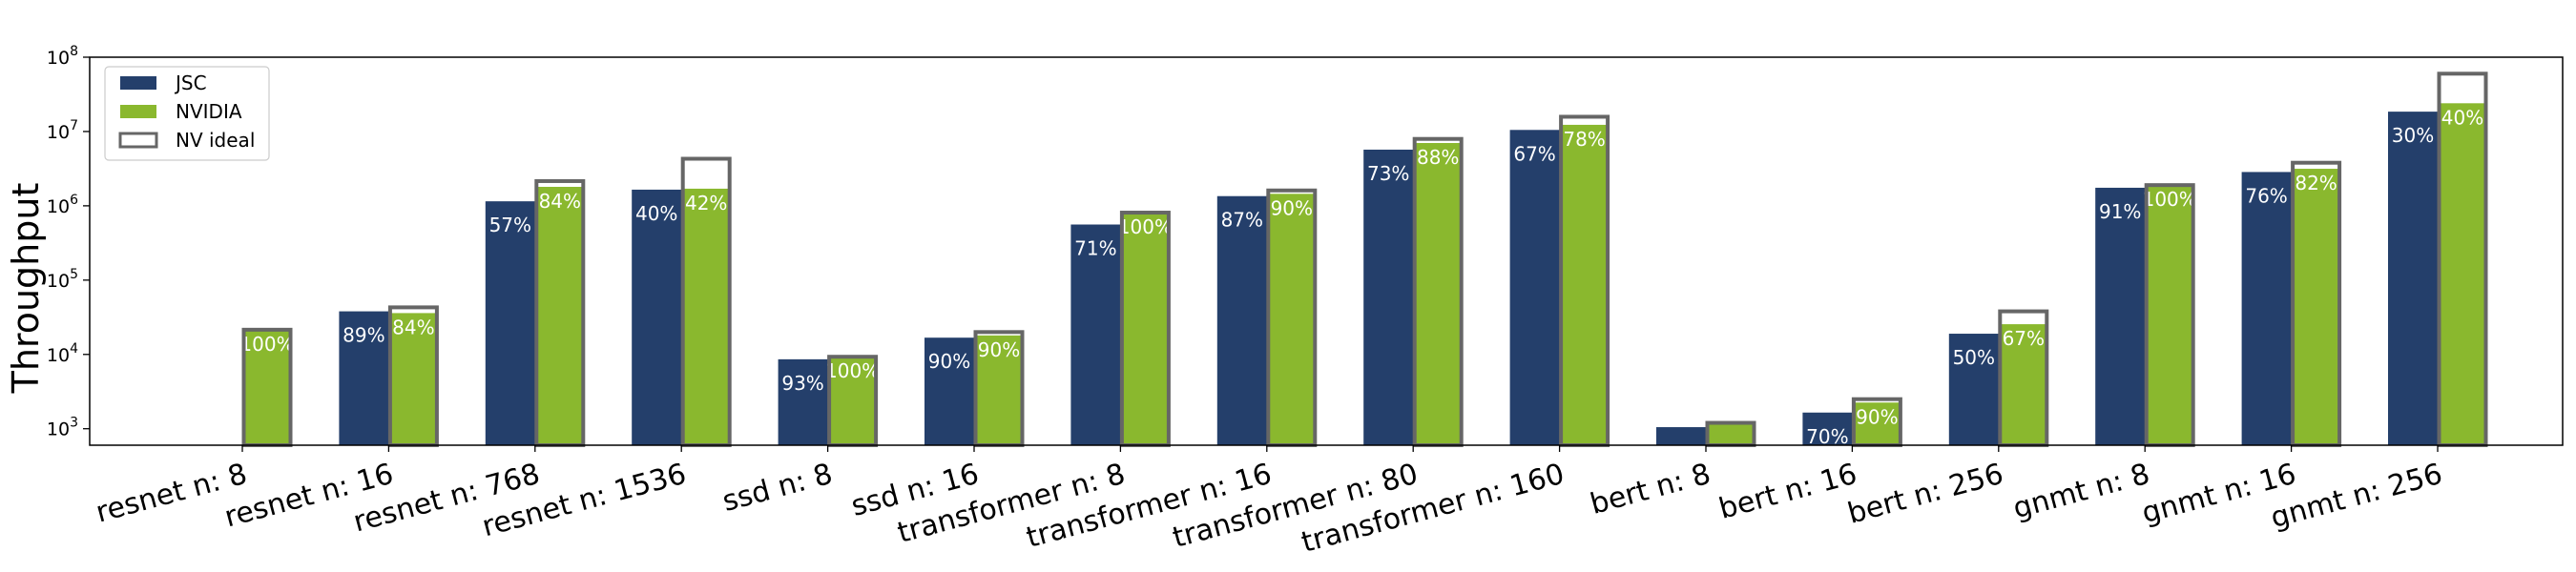 The width and height of the screenshot is (2576, 572). Describe the element at coordinates (74, 423) in the screenshot. I see `y-tick-exponent: 3` at that location.